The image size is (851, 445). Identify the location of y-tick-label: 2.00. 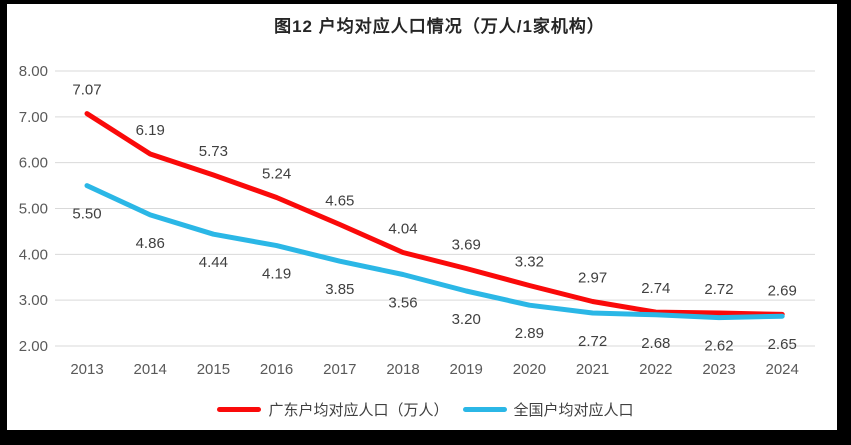
(33, 346).